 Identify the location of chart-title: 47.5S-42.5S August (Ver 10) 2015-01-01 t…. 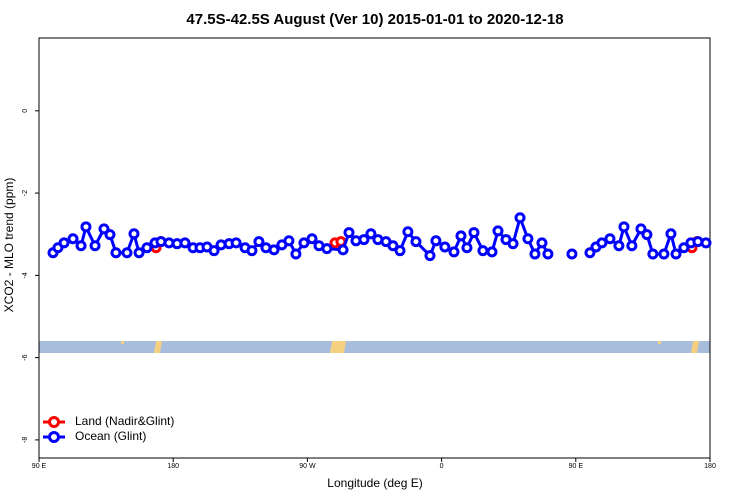
(374, 19).